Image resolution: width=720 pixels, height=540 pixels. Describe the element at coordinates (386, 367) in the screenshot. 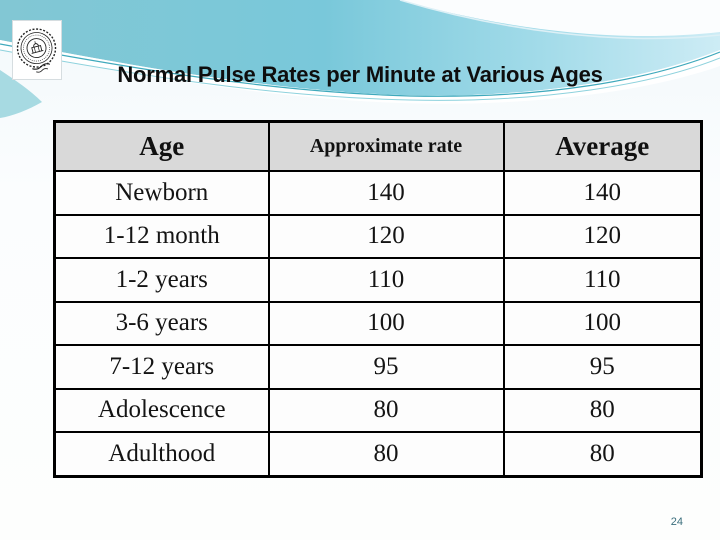

I see `cell-rate: 95` at that location.